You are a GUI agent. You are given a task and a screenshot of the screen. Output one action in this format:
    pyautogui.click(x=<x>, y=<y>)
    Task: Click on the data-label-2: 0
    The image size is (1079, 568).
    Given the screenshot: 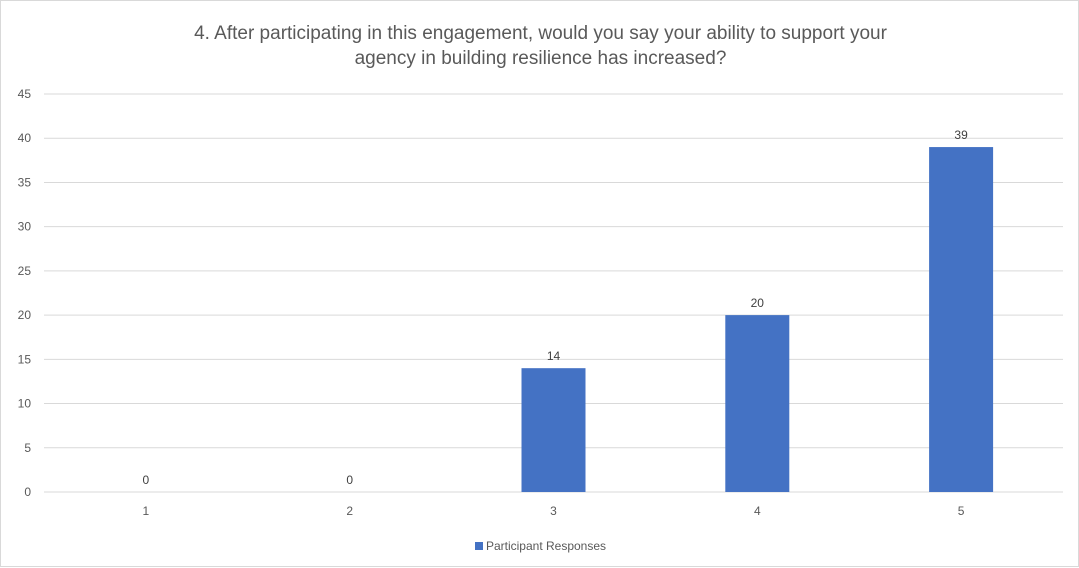 What is the action you would take?
    pyautogui.click(x=349, y=480)
    